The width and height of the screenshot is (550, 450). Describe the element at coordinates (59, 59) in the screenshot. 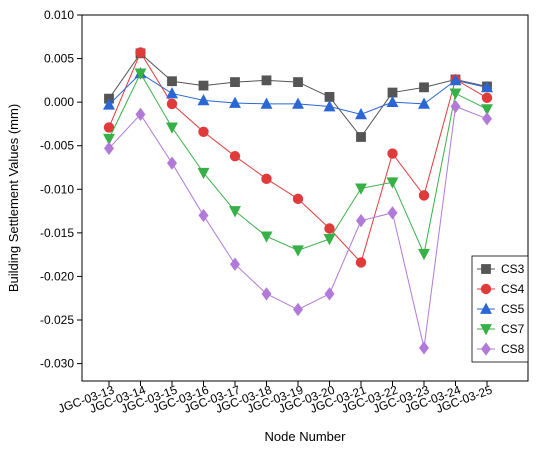

I see `y-tick-label: 0.005` at that location.